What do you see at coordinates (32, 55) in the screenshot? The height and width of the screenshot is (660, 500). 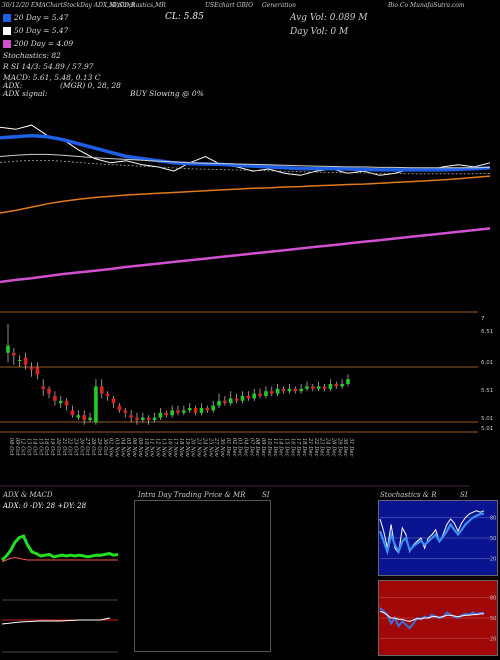 I see `stochastics-value: Stochastics: 82` at bounding box center [32, 55].